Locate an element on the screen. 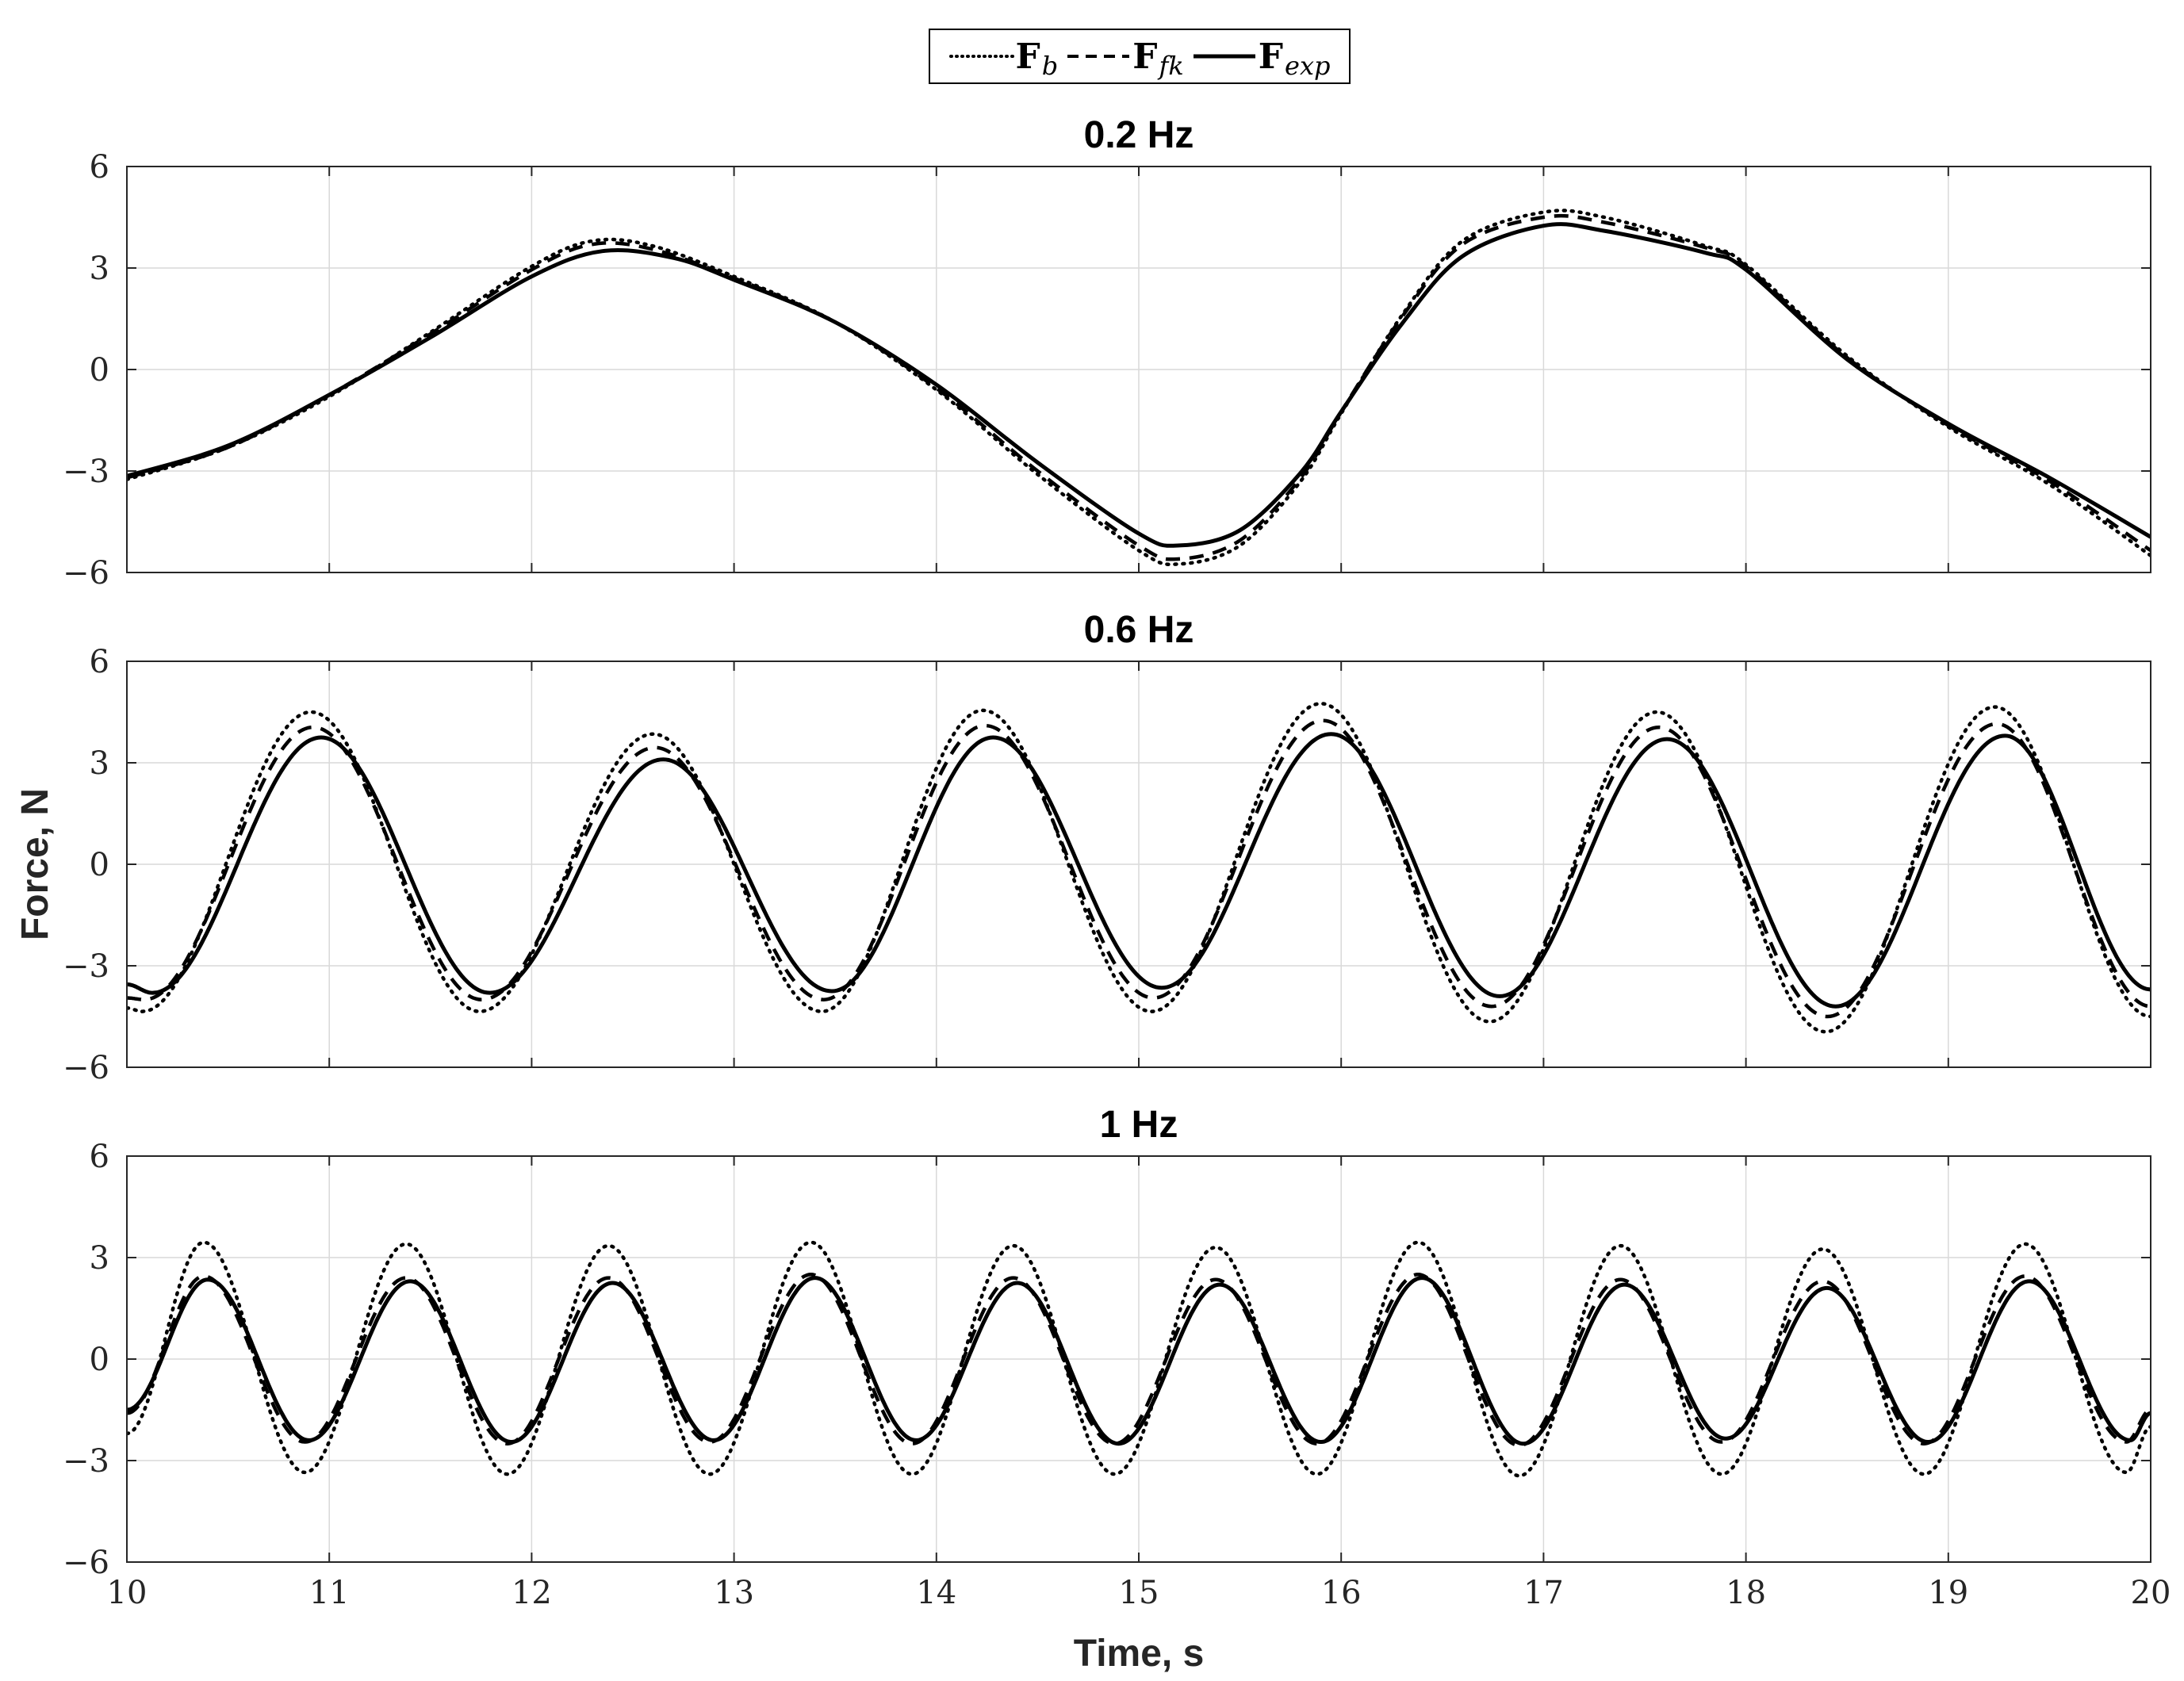  panel-title: 0.6 Hz is located at coordinates (1139, 630).